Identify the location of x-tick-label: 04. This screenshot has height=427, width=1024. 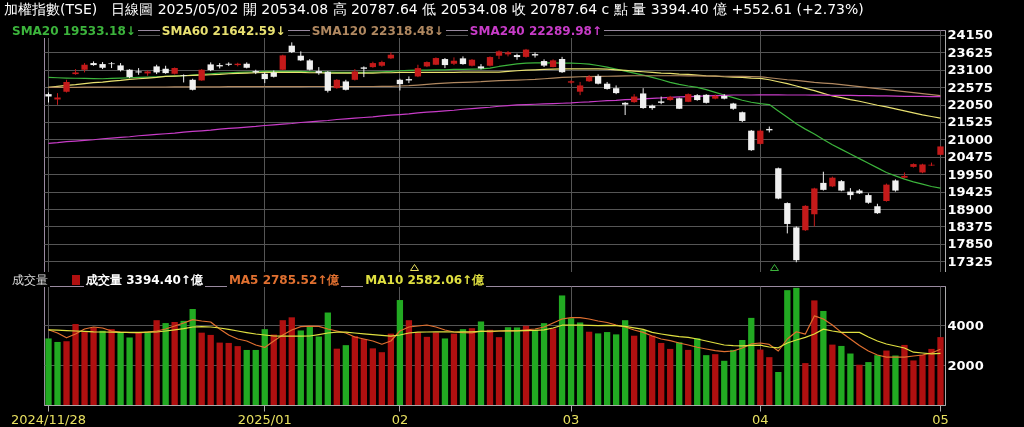
(760, 419).